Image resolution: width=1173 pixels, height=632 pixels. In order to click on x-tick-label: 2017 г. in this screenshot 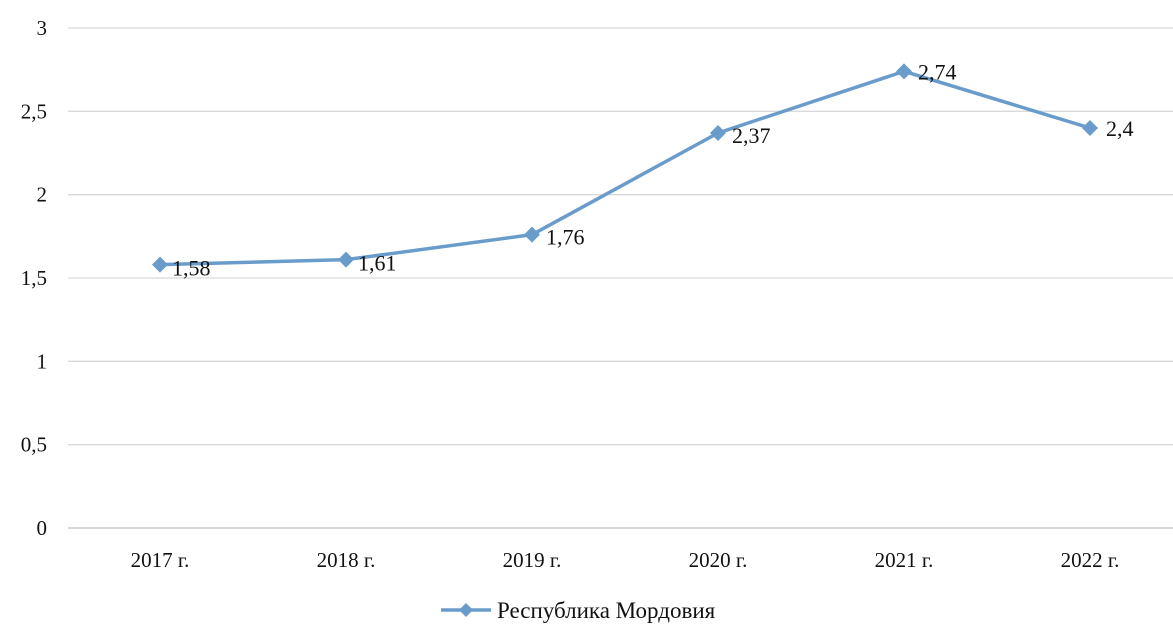, I will do `click(160, 560)`.